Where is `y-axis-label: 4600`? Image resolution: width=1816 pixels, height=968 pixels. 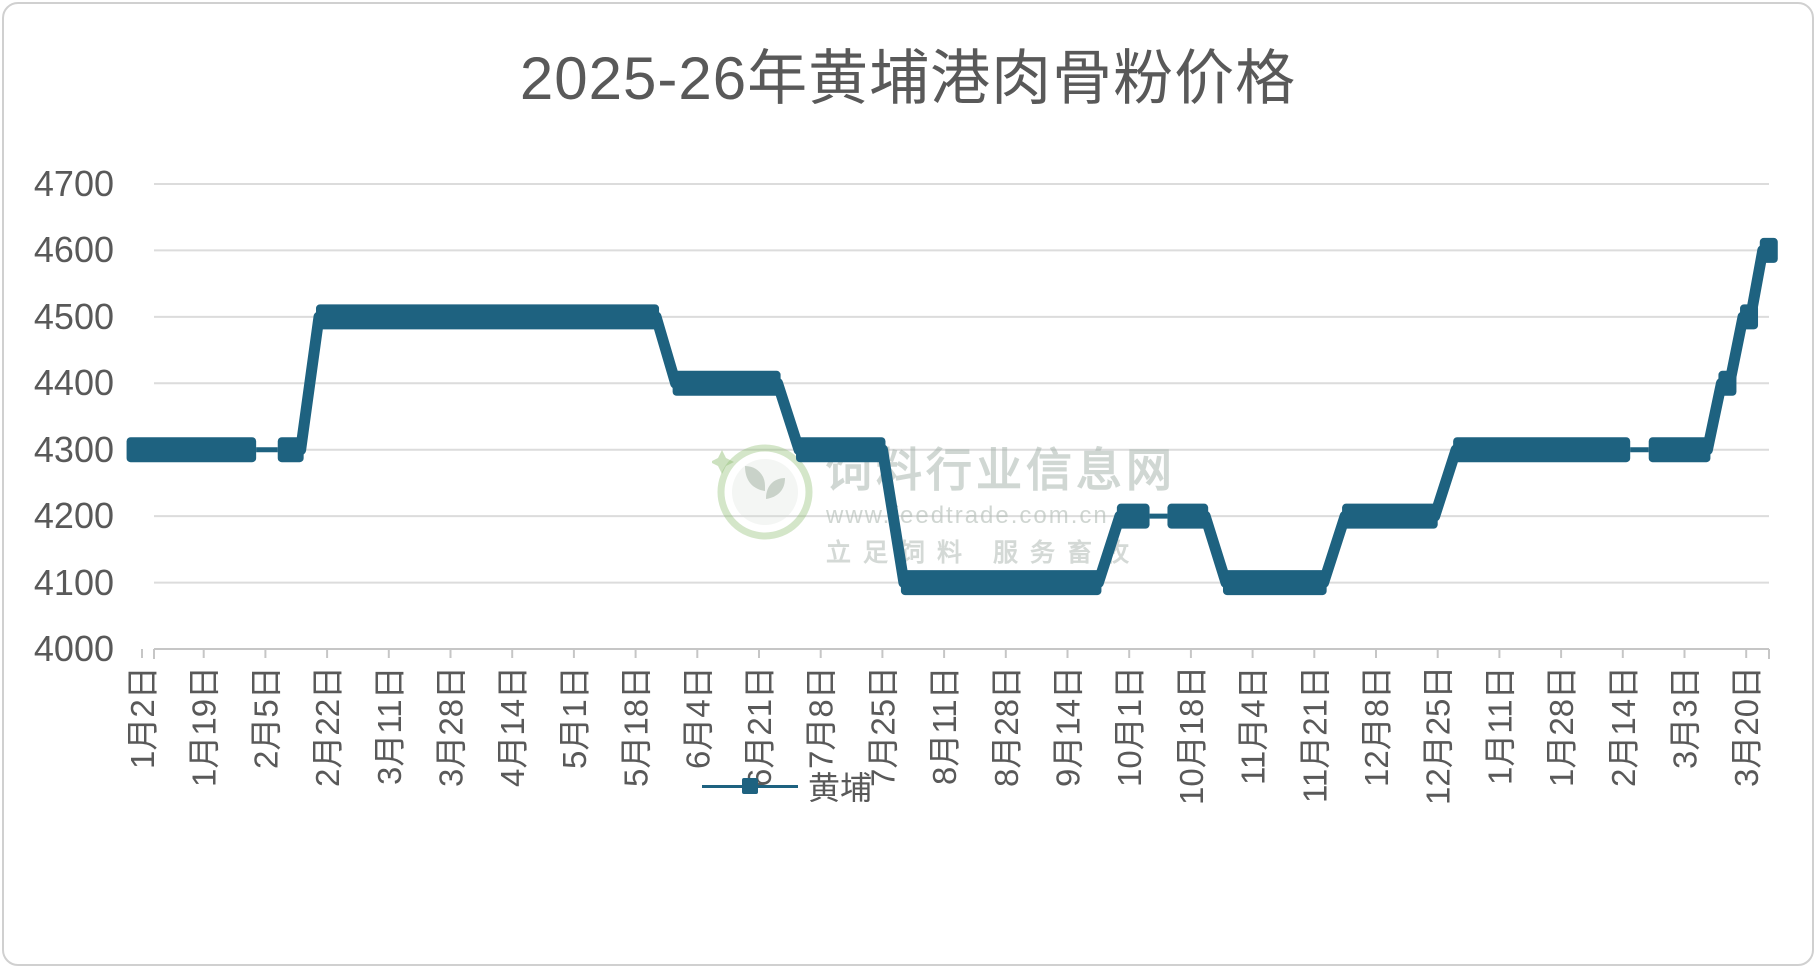 y-axis-label: 4600 is located at coordinates (73, 250).